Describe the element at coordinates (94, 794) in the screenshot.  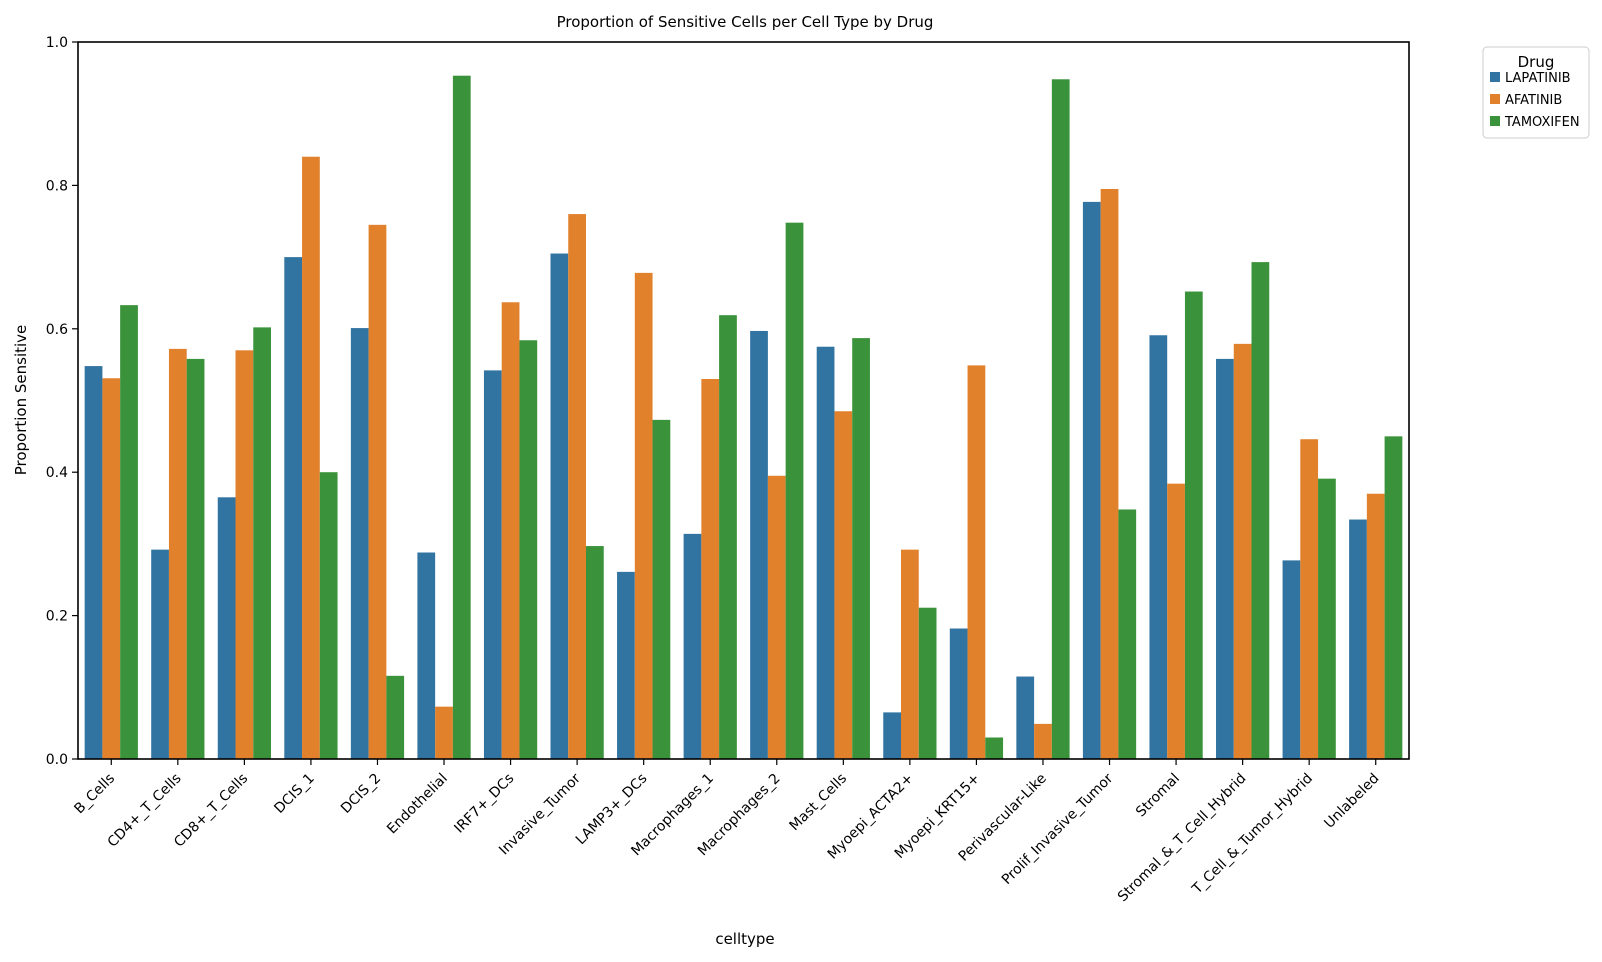
I see `x-tick-label: B_Cells` at that location.